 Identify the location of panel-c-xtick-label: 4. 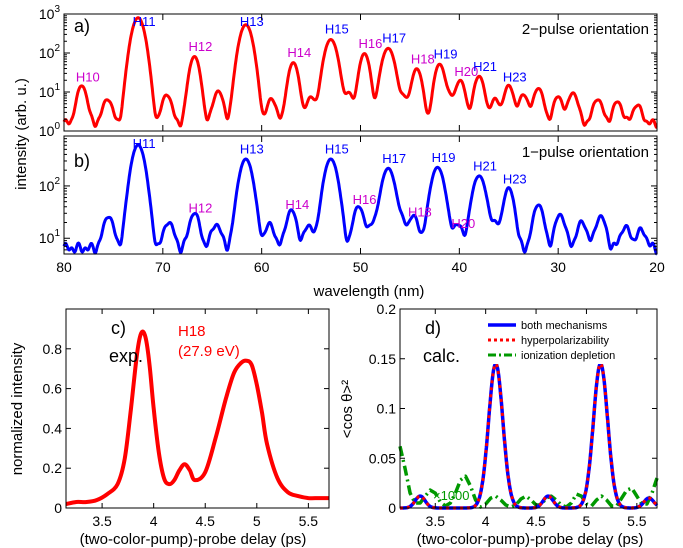
(154, 521).